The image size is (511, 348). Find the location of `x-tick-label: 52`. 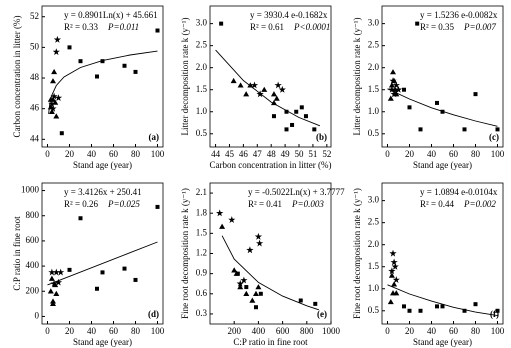

x-tick-label: 52 is located at coordinates (326, 154).